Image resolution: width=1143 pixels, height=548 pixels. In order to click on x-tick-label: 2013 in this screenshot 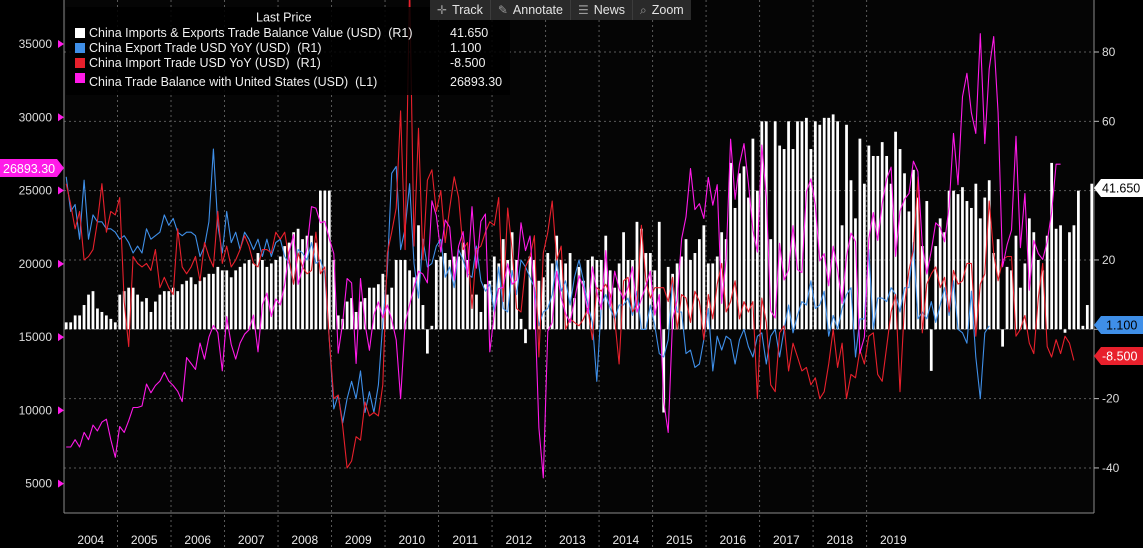, I will do `click(572, 540)`.